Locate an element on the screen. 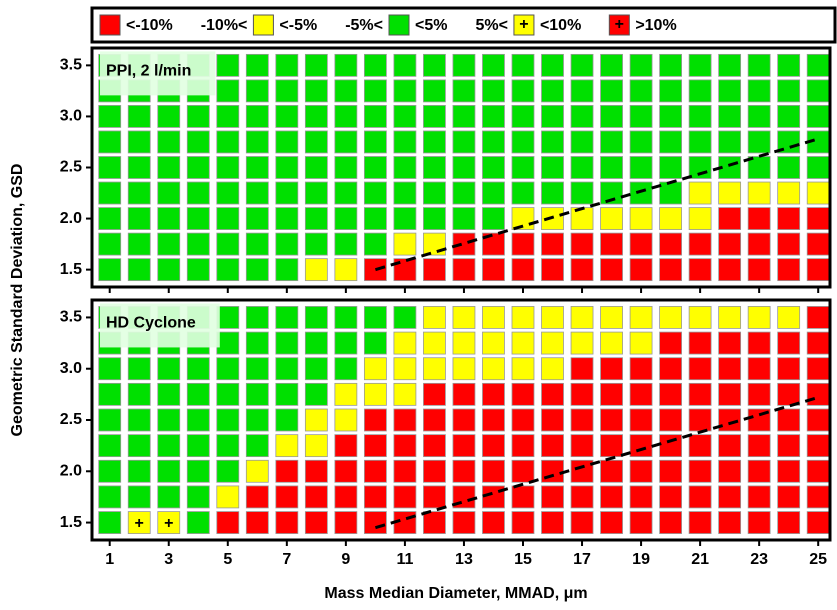 Image resolution: width=837 pixels, height=610 pixels. y-axis-label: Geometric Standard Deviation, GSD is located at coordinates (17, 300).